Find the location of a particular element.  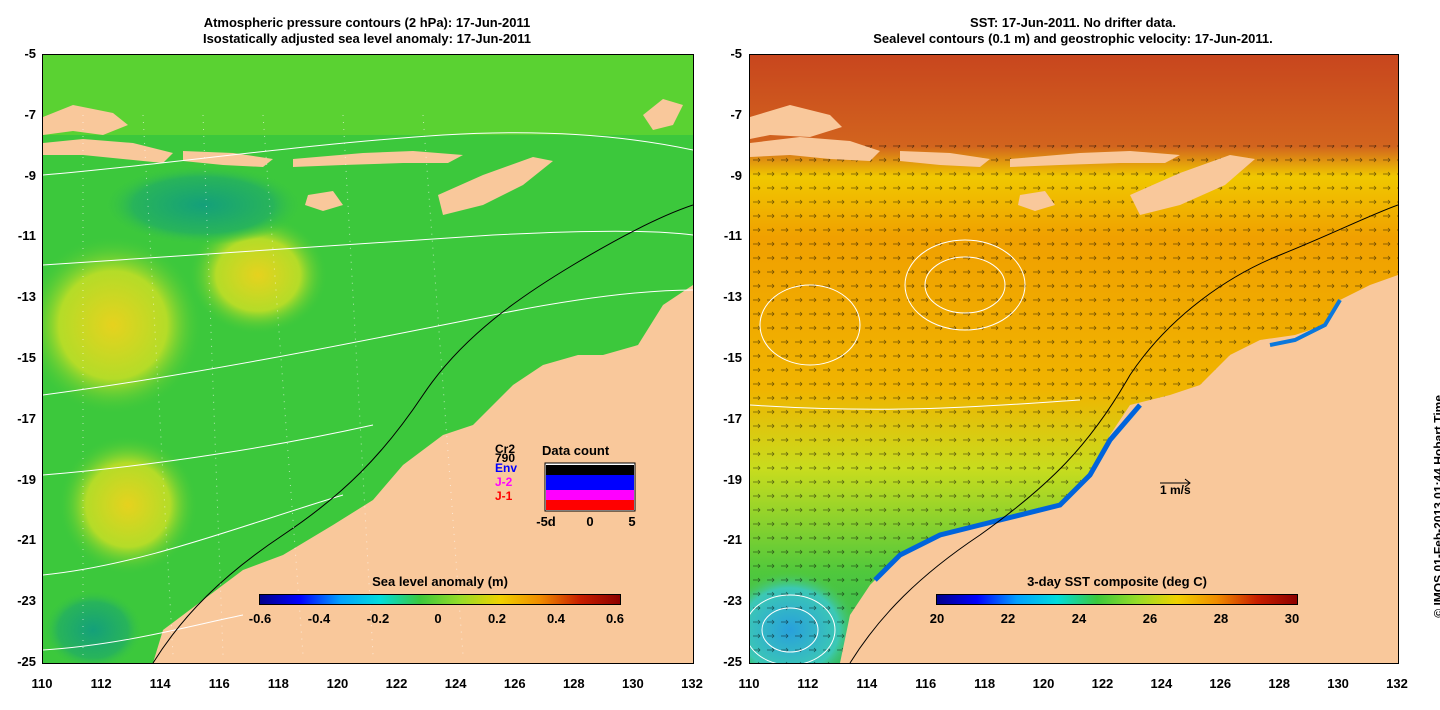

legend-j2: J-2 is located at coordinates (504, 482).